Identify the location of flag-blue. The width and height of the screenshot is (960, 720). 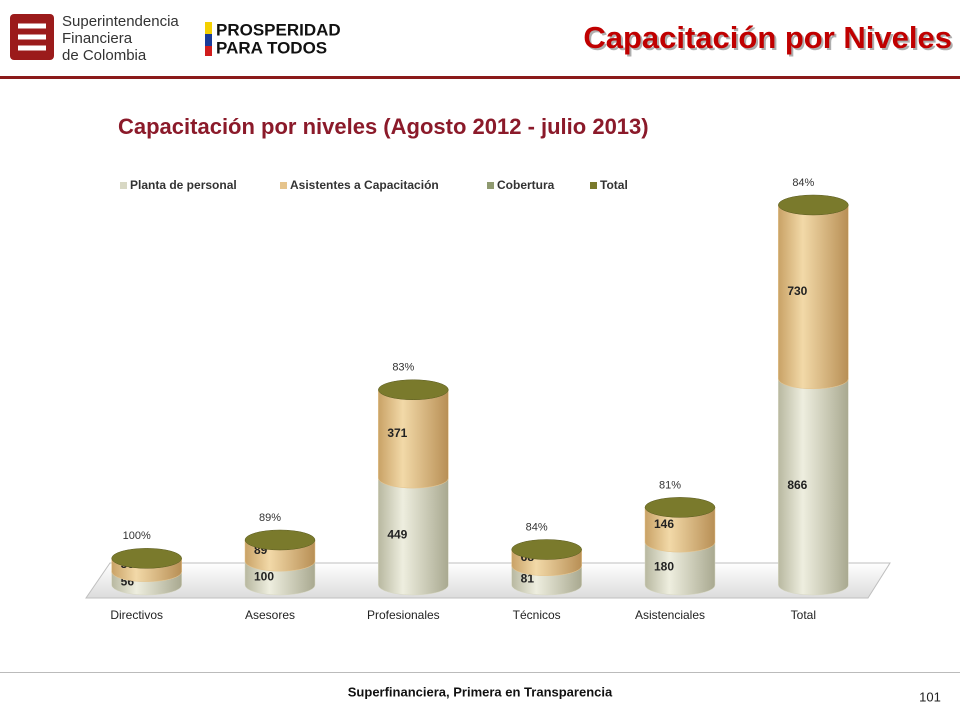
(208, 40).